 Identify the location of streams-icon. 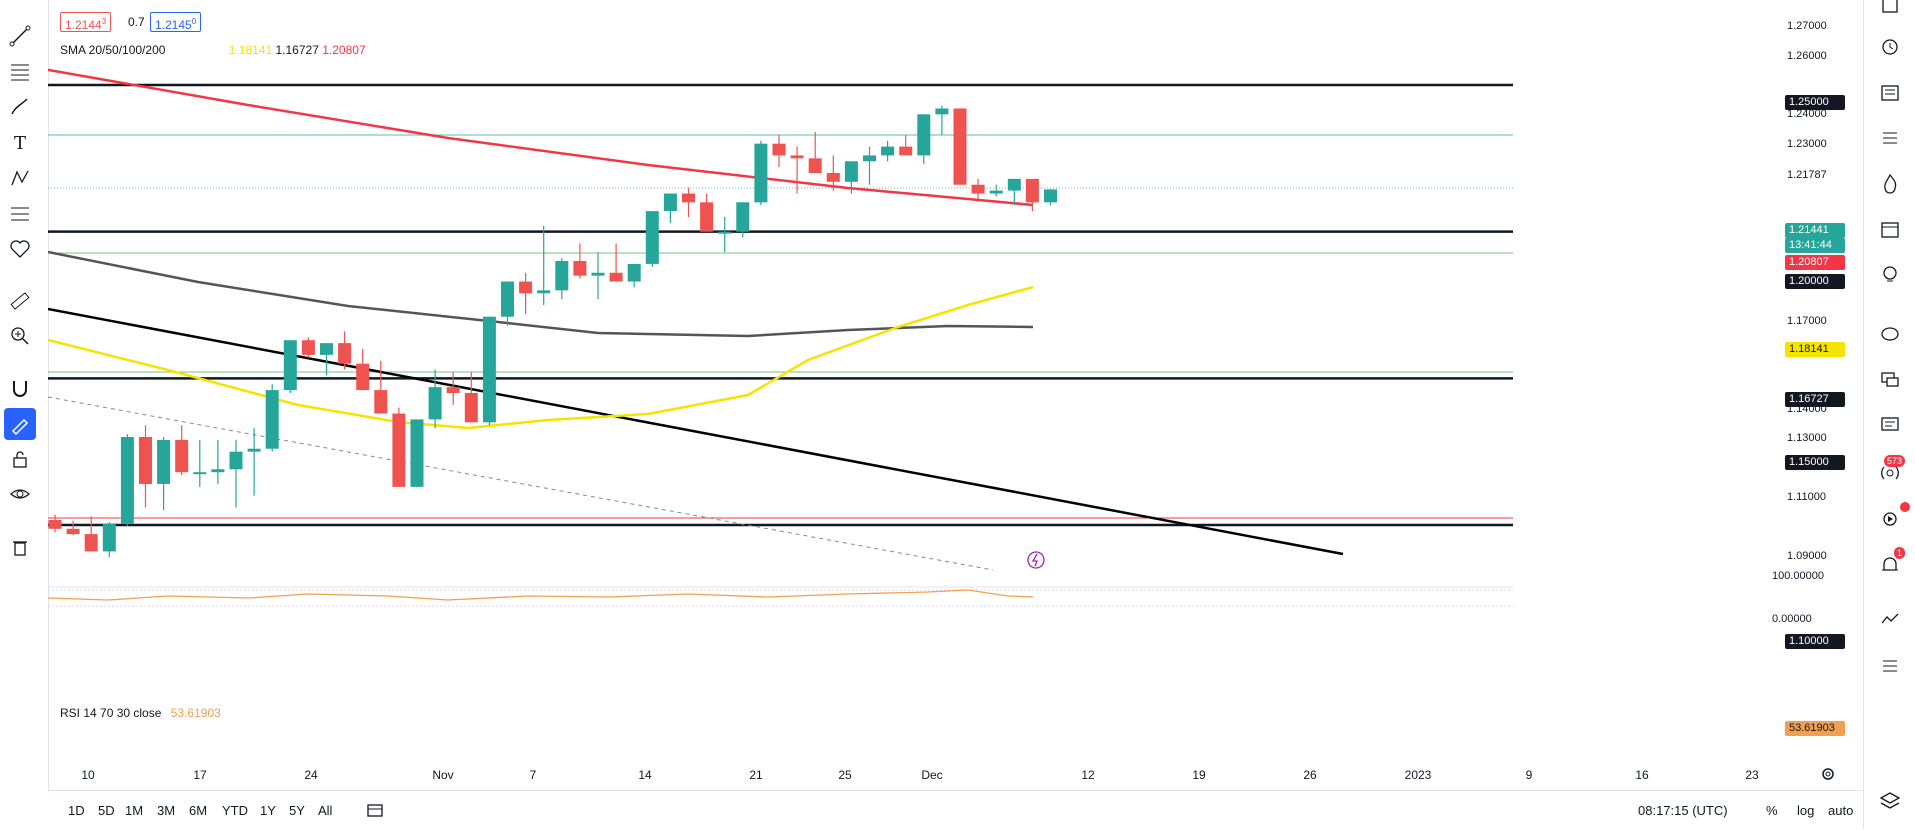
(1890, 473).